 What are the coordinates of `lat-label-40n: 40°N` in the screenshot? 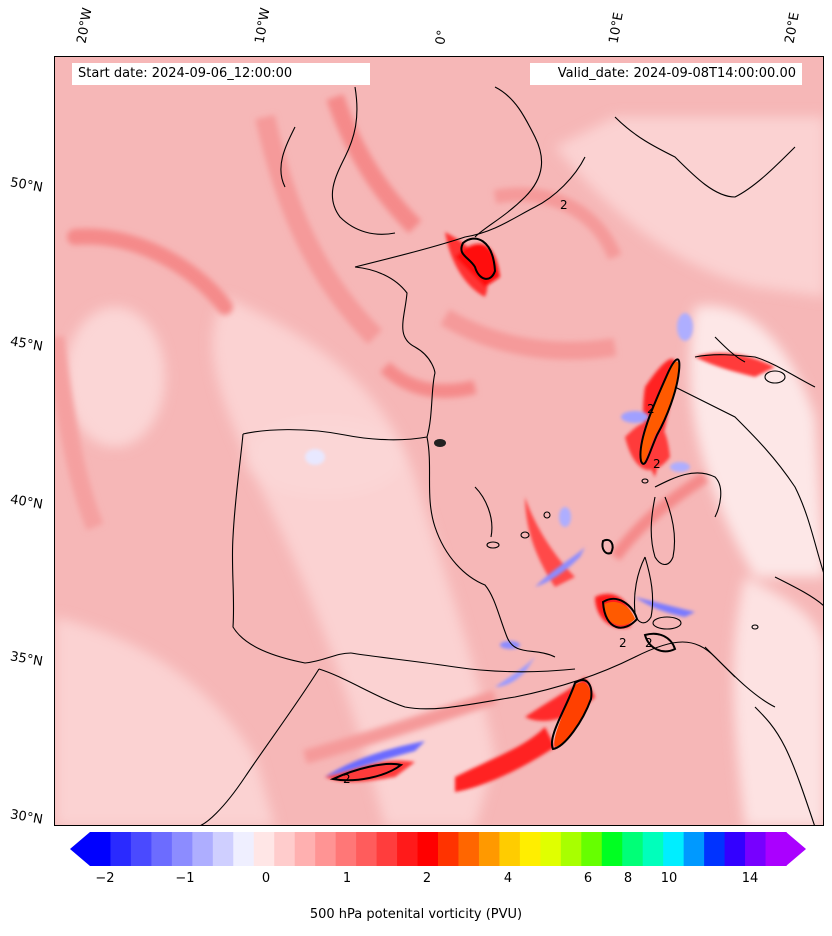 It's located at (26, 502).